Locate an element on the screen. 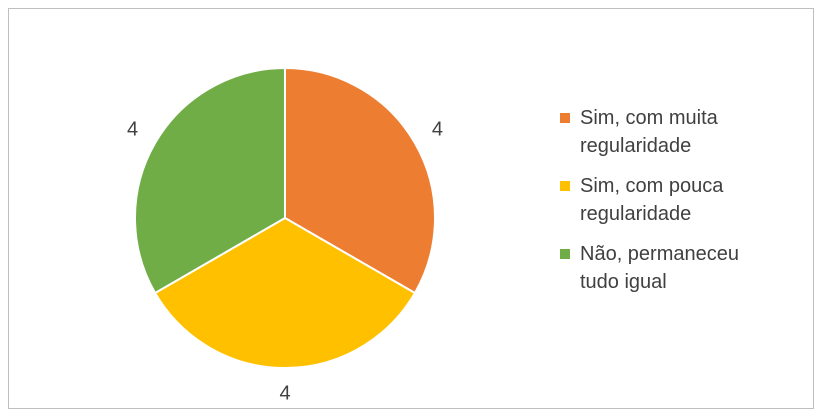  legend-label: Não, permaneceu tudo igual is located at coordinates (659, 268).